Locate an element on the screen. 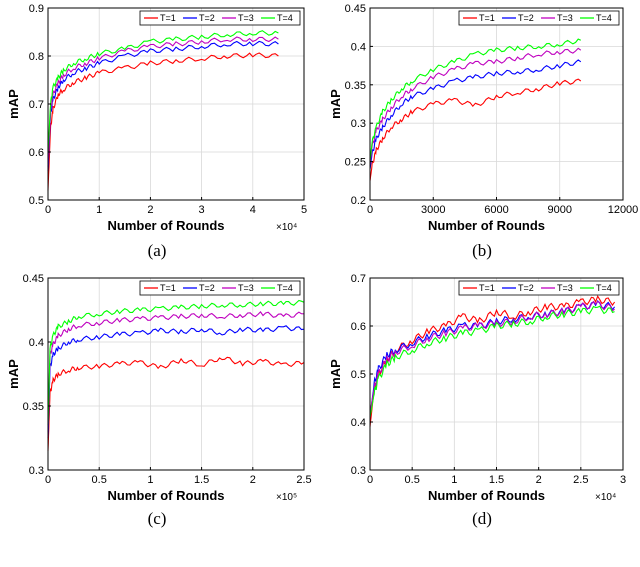 The height and width of the screenshot is (567, 640). x-tick-label: 9000 is located at coordinates (560, 210).